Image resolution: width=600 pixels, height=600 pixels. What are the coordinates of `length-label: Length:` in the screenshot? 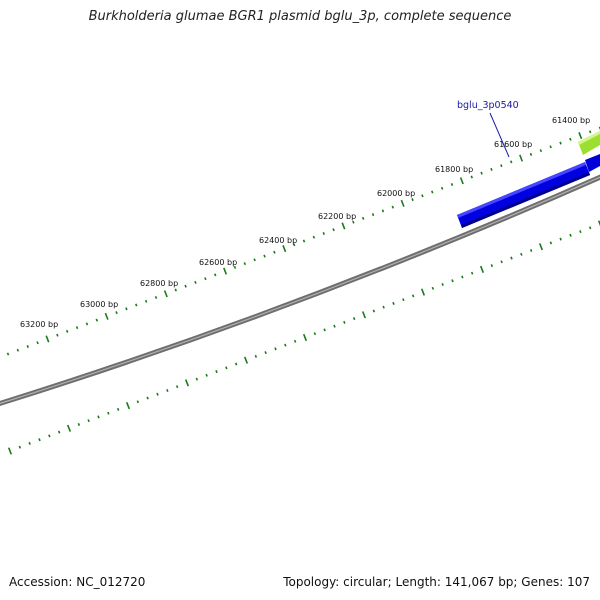 It's located at (418, 582).